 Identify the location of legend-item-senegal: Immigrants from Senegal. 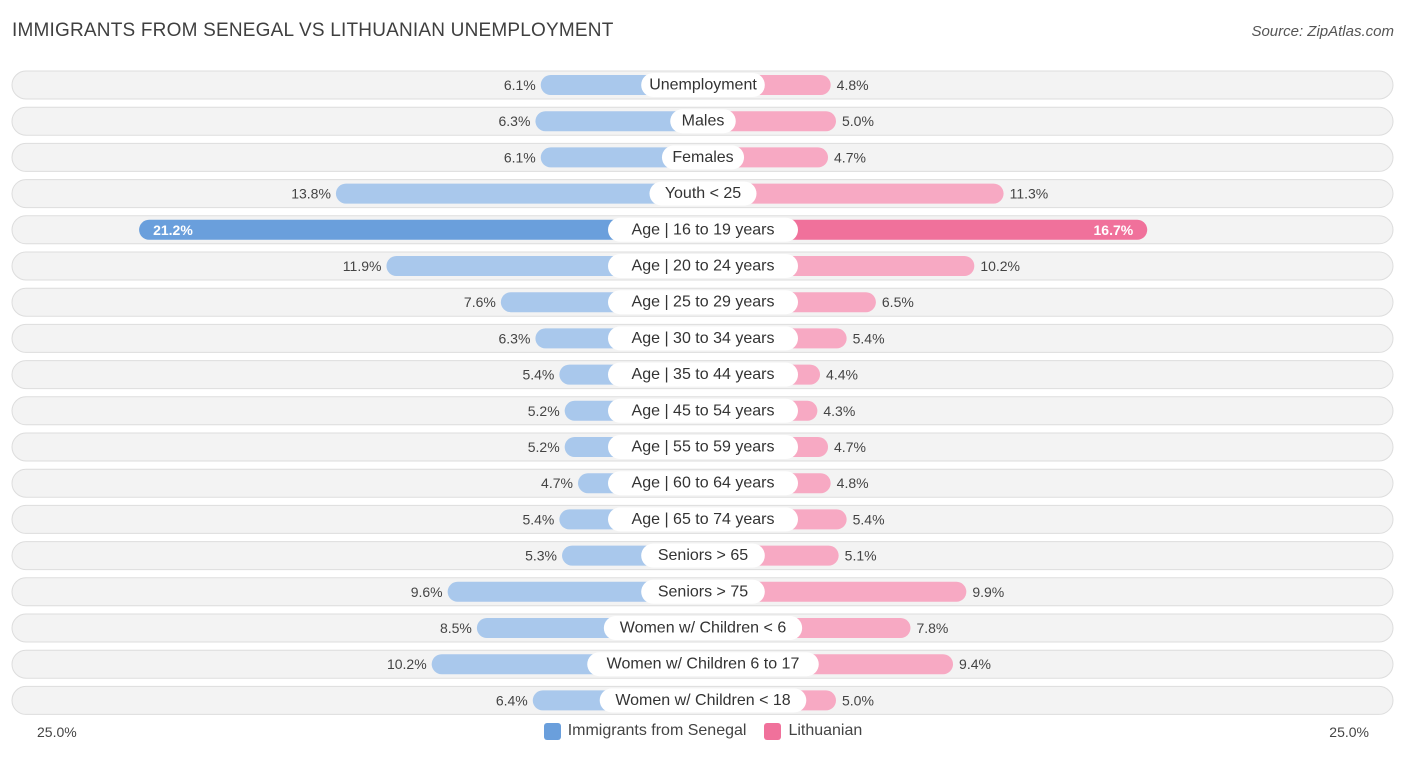
(645, 731).